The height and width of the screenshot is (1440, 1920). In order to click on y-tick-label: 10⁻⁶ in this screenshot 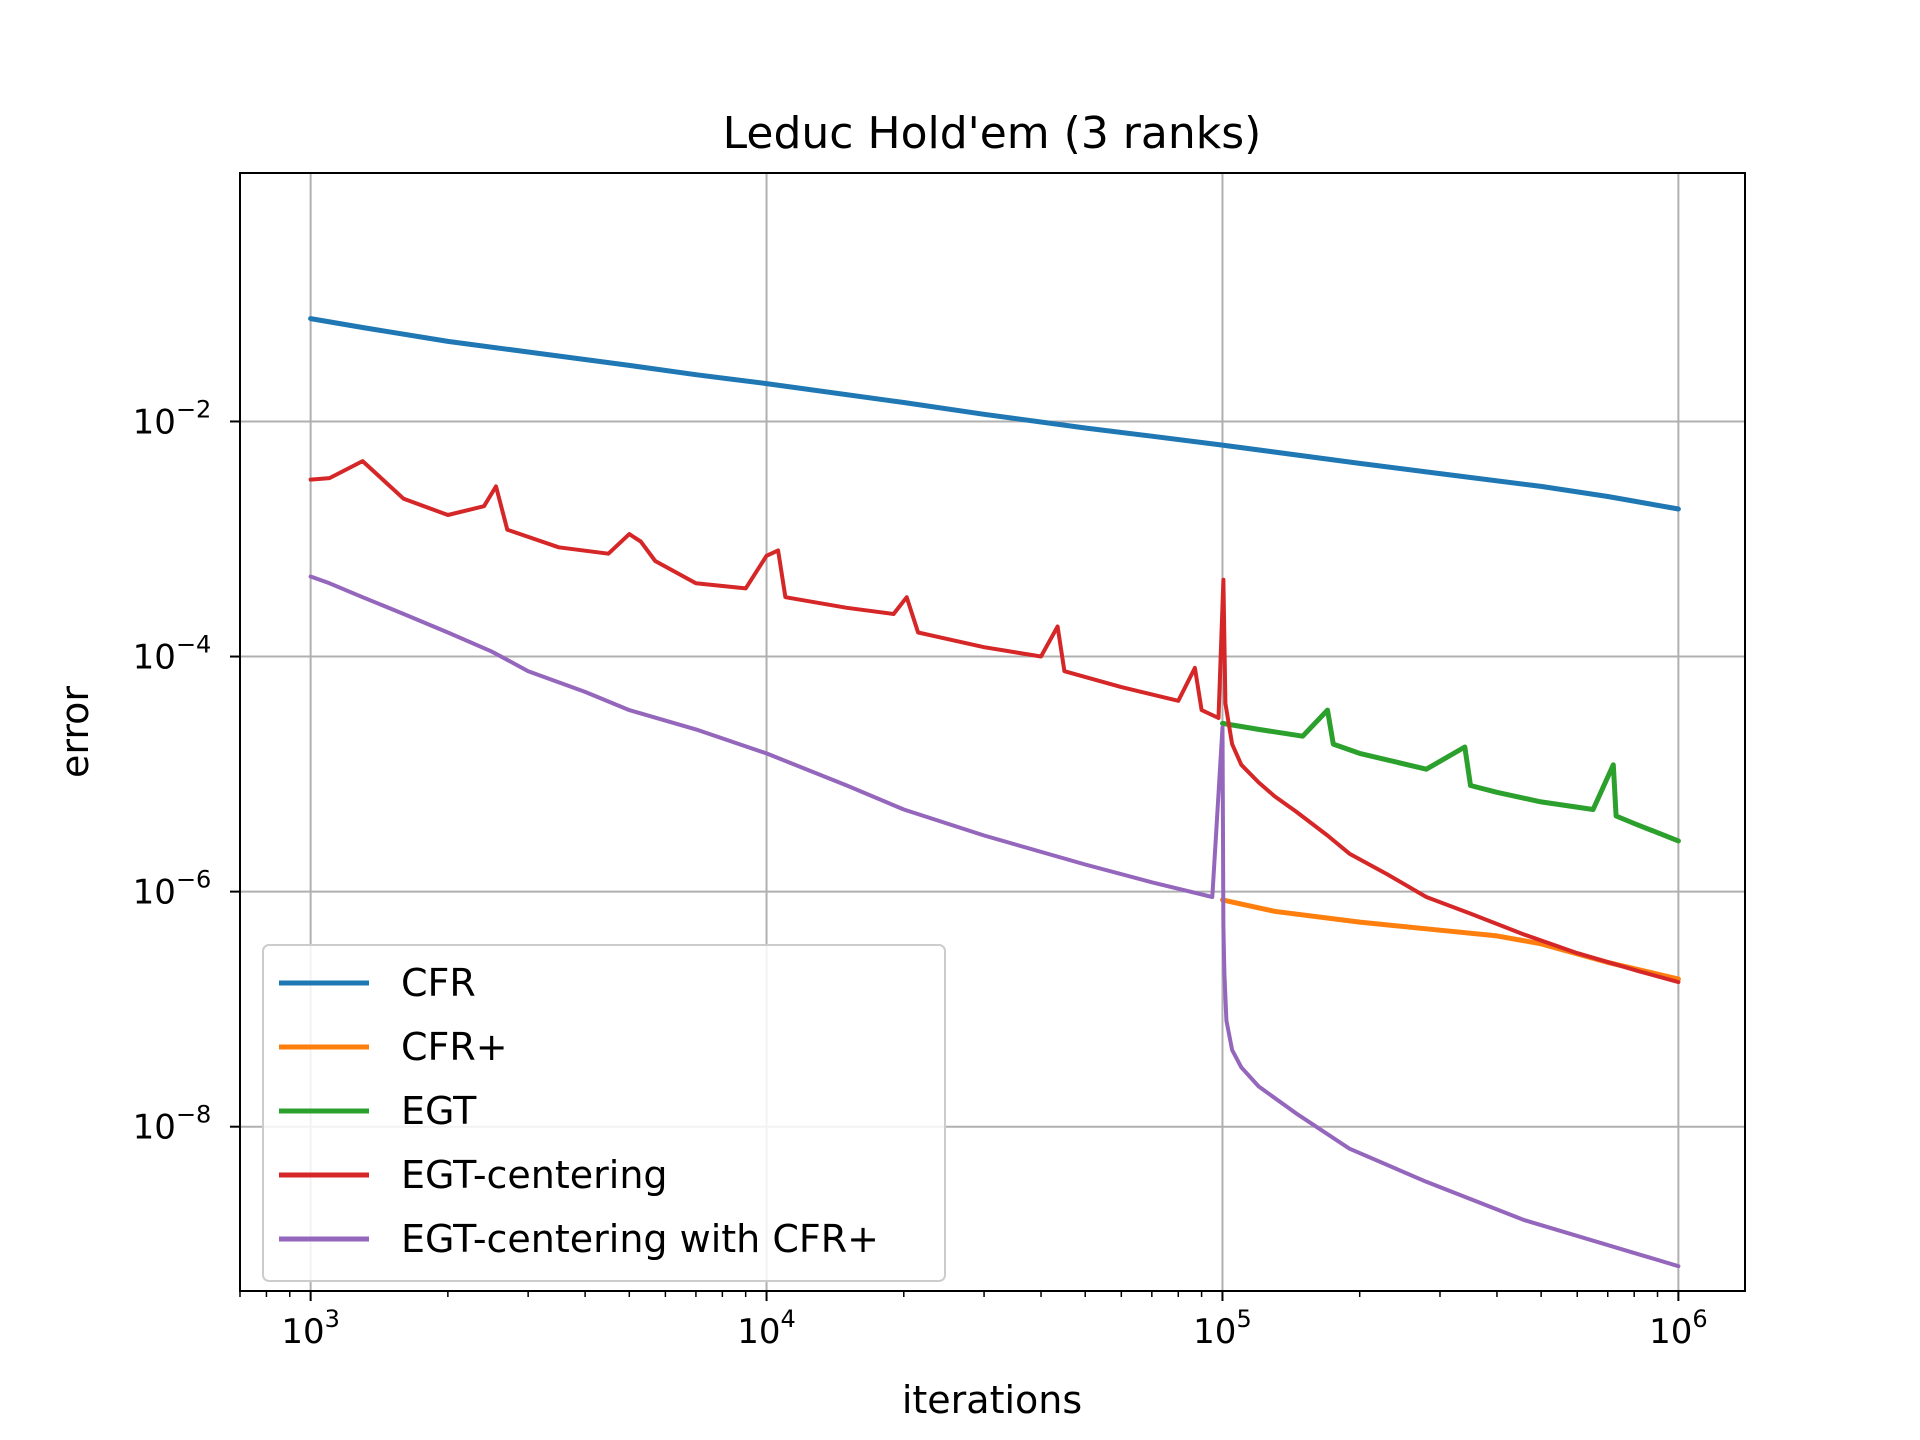, I will do `click(172, 889)`.